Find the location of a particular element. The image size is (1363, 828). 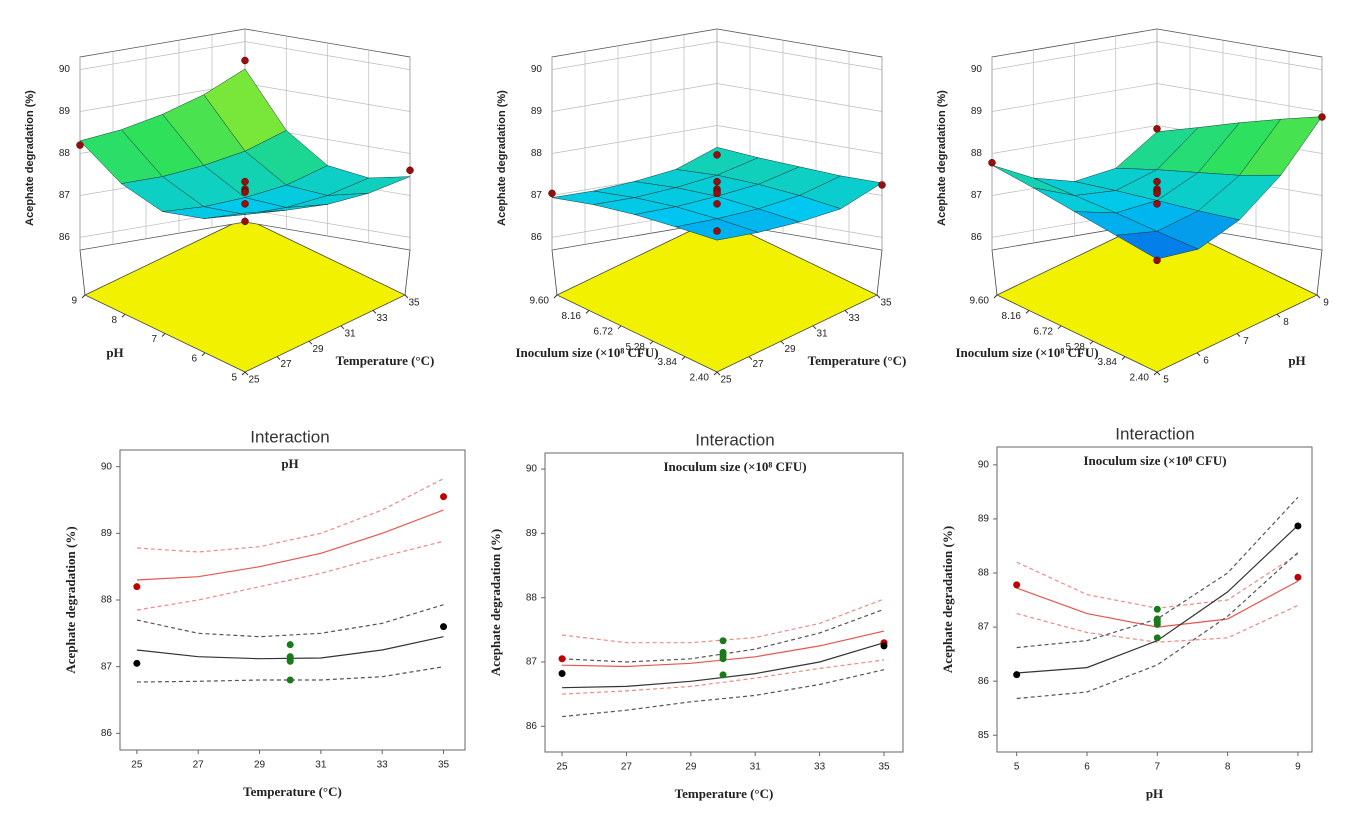

z-tick-label: 89 is located at coordinates (977, 111).